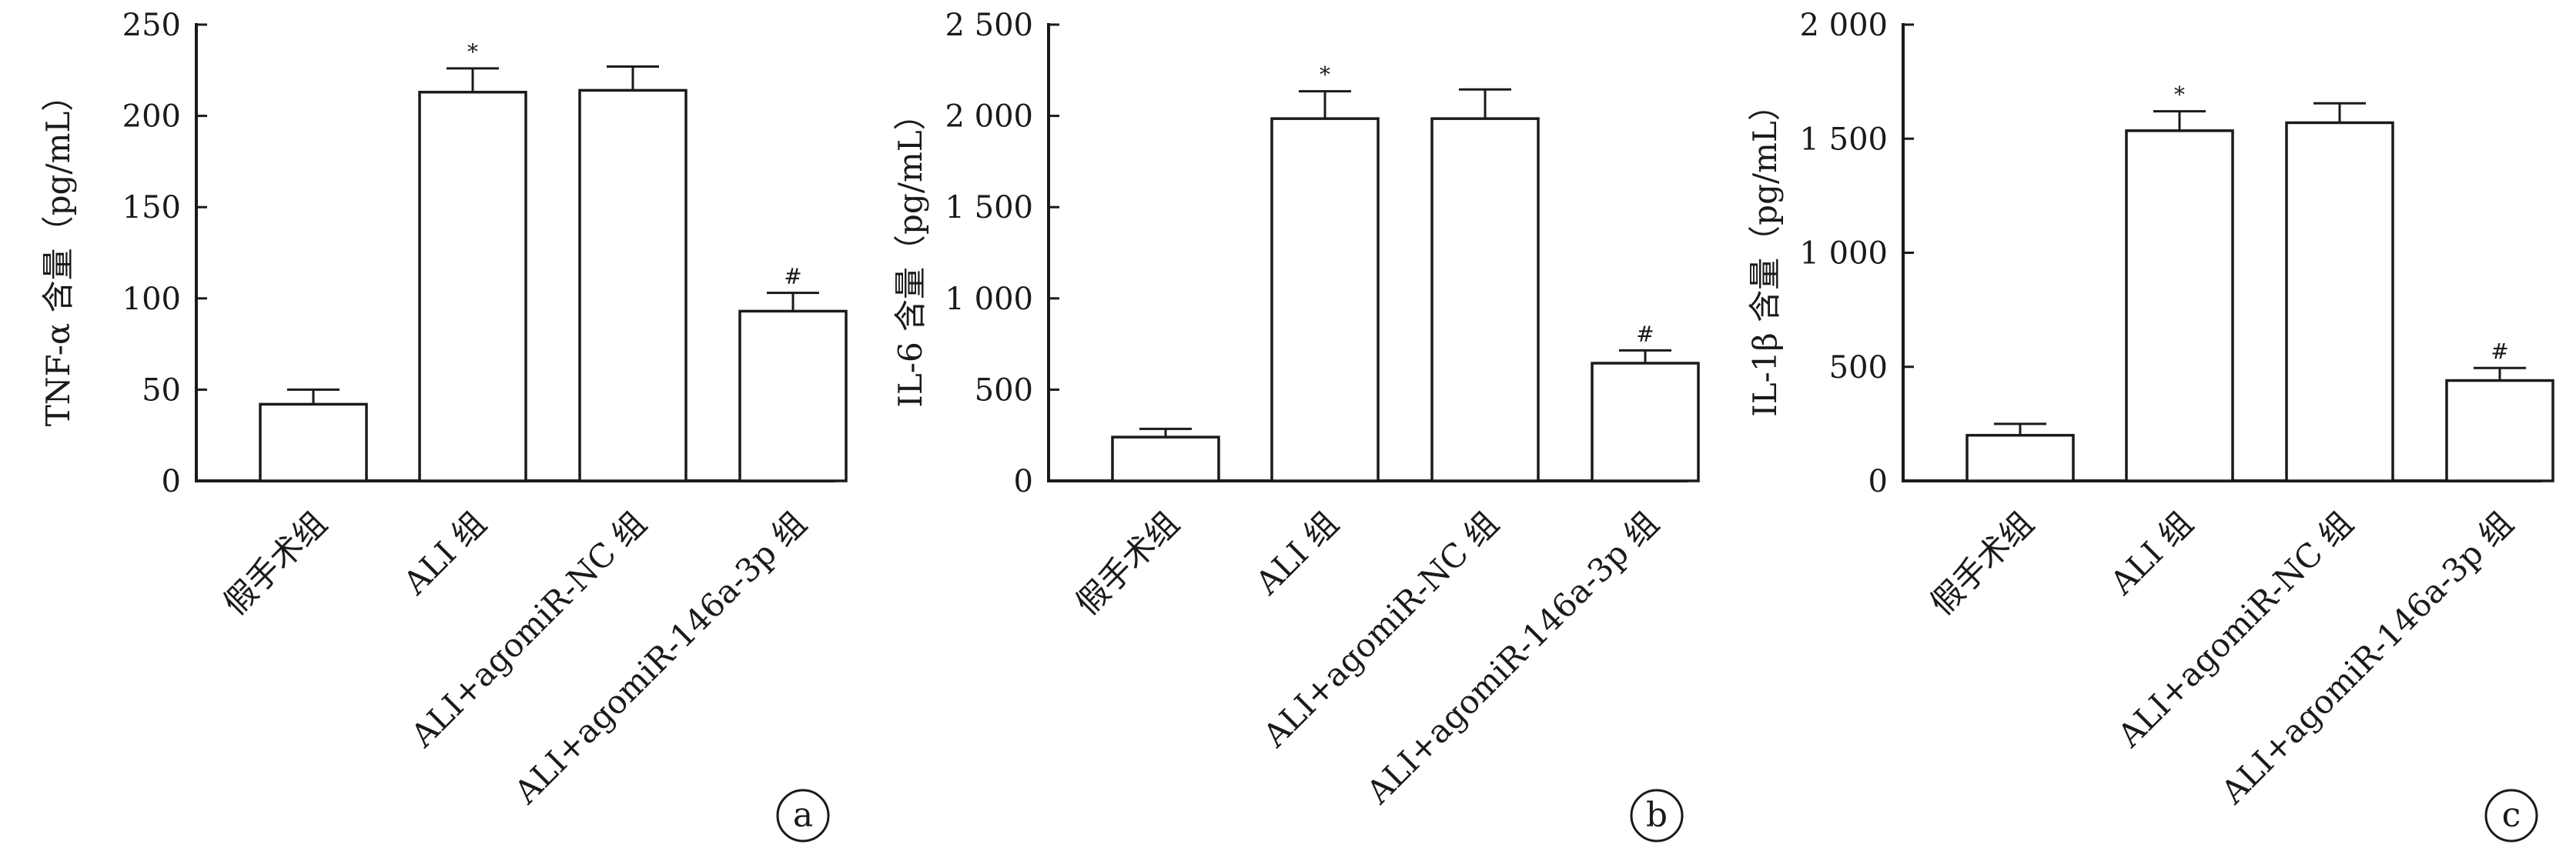 This screenshot has height=851, width=2576. Describe the element at coordinates (151, 25) in the screenshot. I see `y-tick-label: 250` at that location.